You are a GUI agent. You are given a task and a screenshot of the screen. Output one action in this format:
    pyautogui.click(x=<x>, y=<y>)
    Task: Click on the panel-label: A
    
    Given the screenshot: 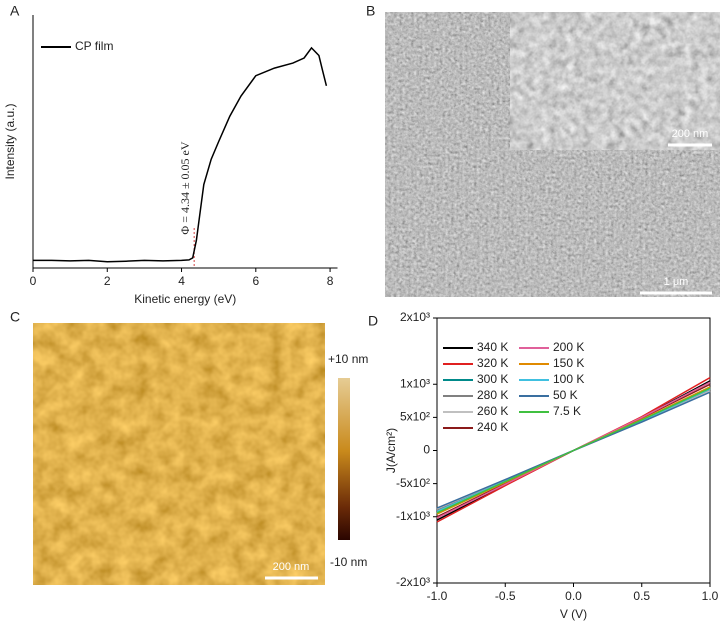 What is the action you would take?
    pyautogui.click(x=15, y=11)
    